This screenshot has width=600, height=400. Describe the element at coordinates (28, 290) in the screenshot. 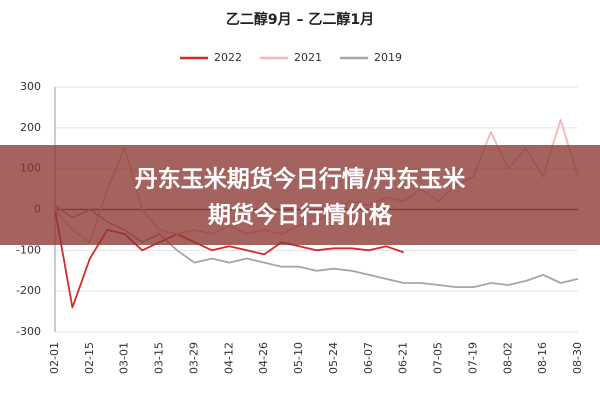

I see `y-tick-label: -200` at that location.